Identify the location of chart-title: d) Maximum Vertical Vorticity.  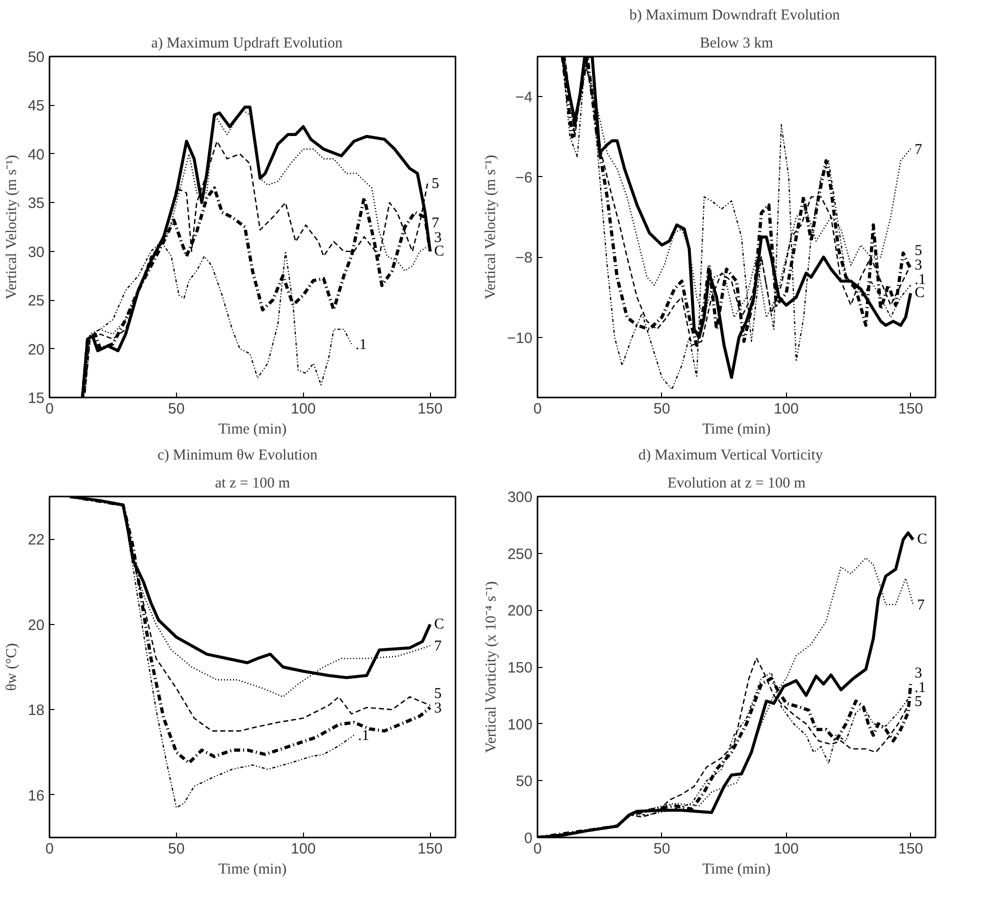
(731, 456).